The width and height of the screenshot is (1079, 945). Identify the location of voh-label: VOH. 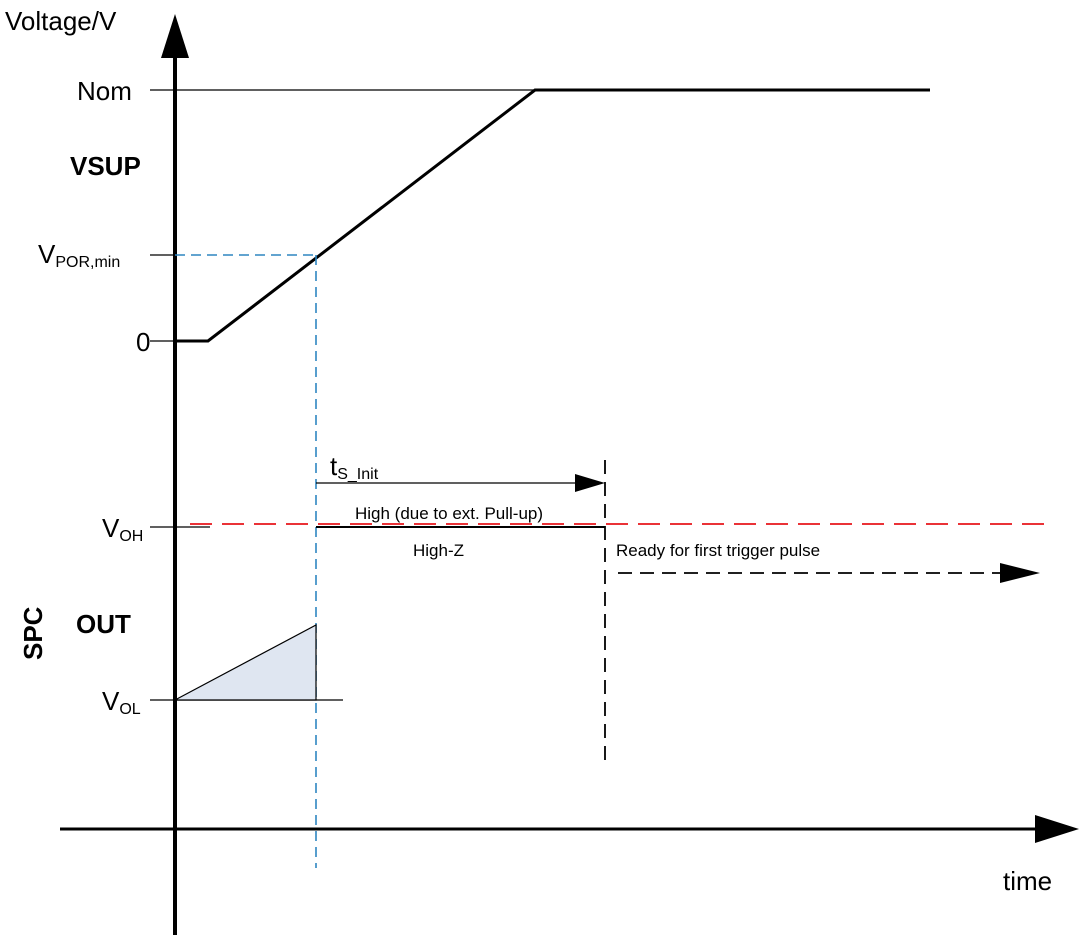
(122, 529).